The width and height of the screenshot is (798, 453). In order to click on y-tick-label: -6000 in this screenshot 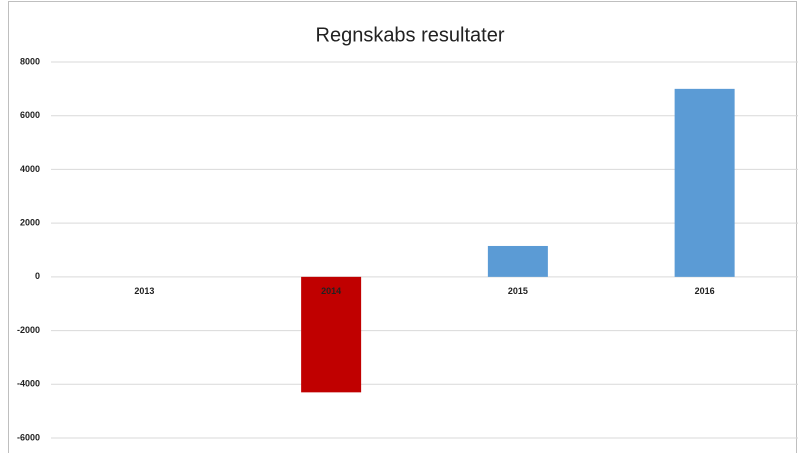, I will do `click(28, 437)`.